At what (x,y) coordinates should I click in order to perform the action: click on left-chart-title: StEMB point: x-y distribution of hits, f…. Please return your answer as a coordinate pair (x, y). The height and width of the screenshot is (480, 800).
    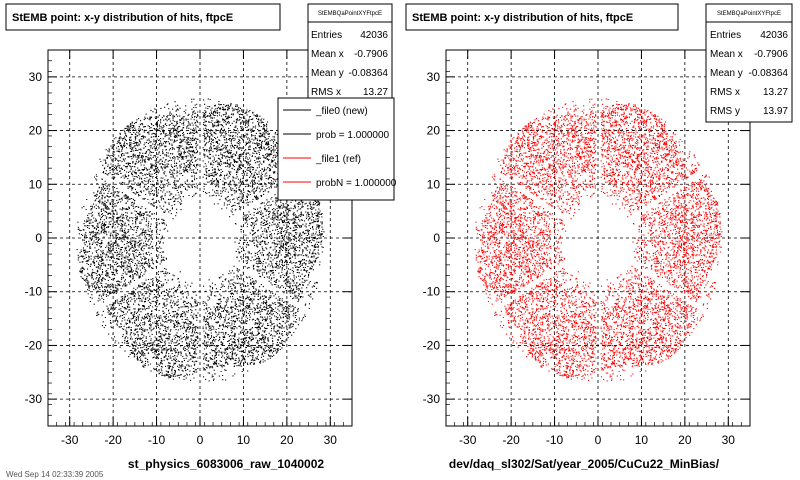
    Looking at the image, I should click on (122, 18).